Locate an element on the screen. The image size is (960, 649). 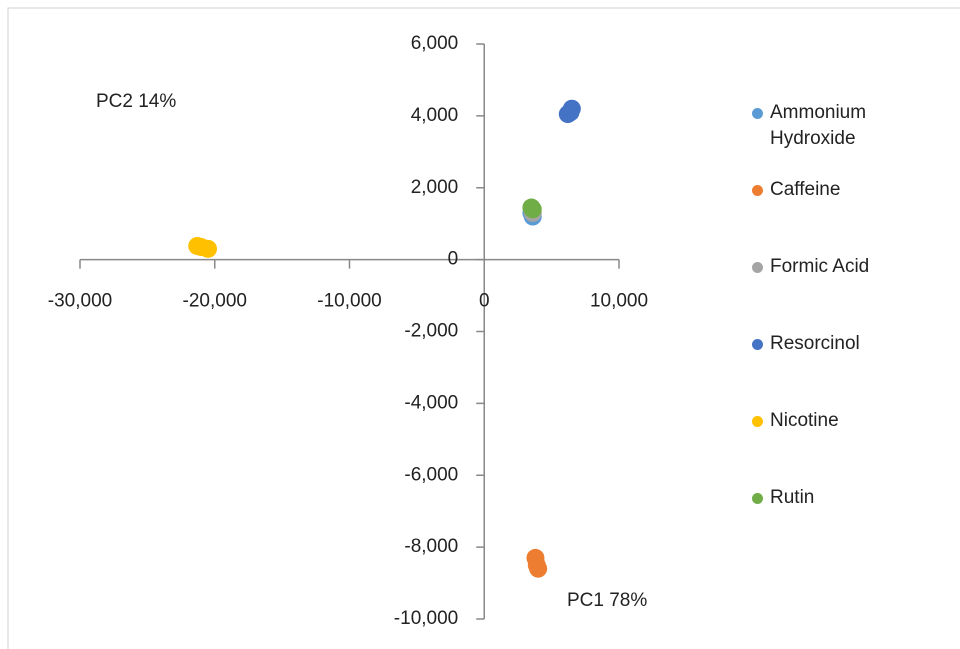
x-tick-label: 0 is located at coordinates (484, 301).